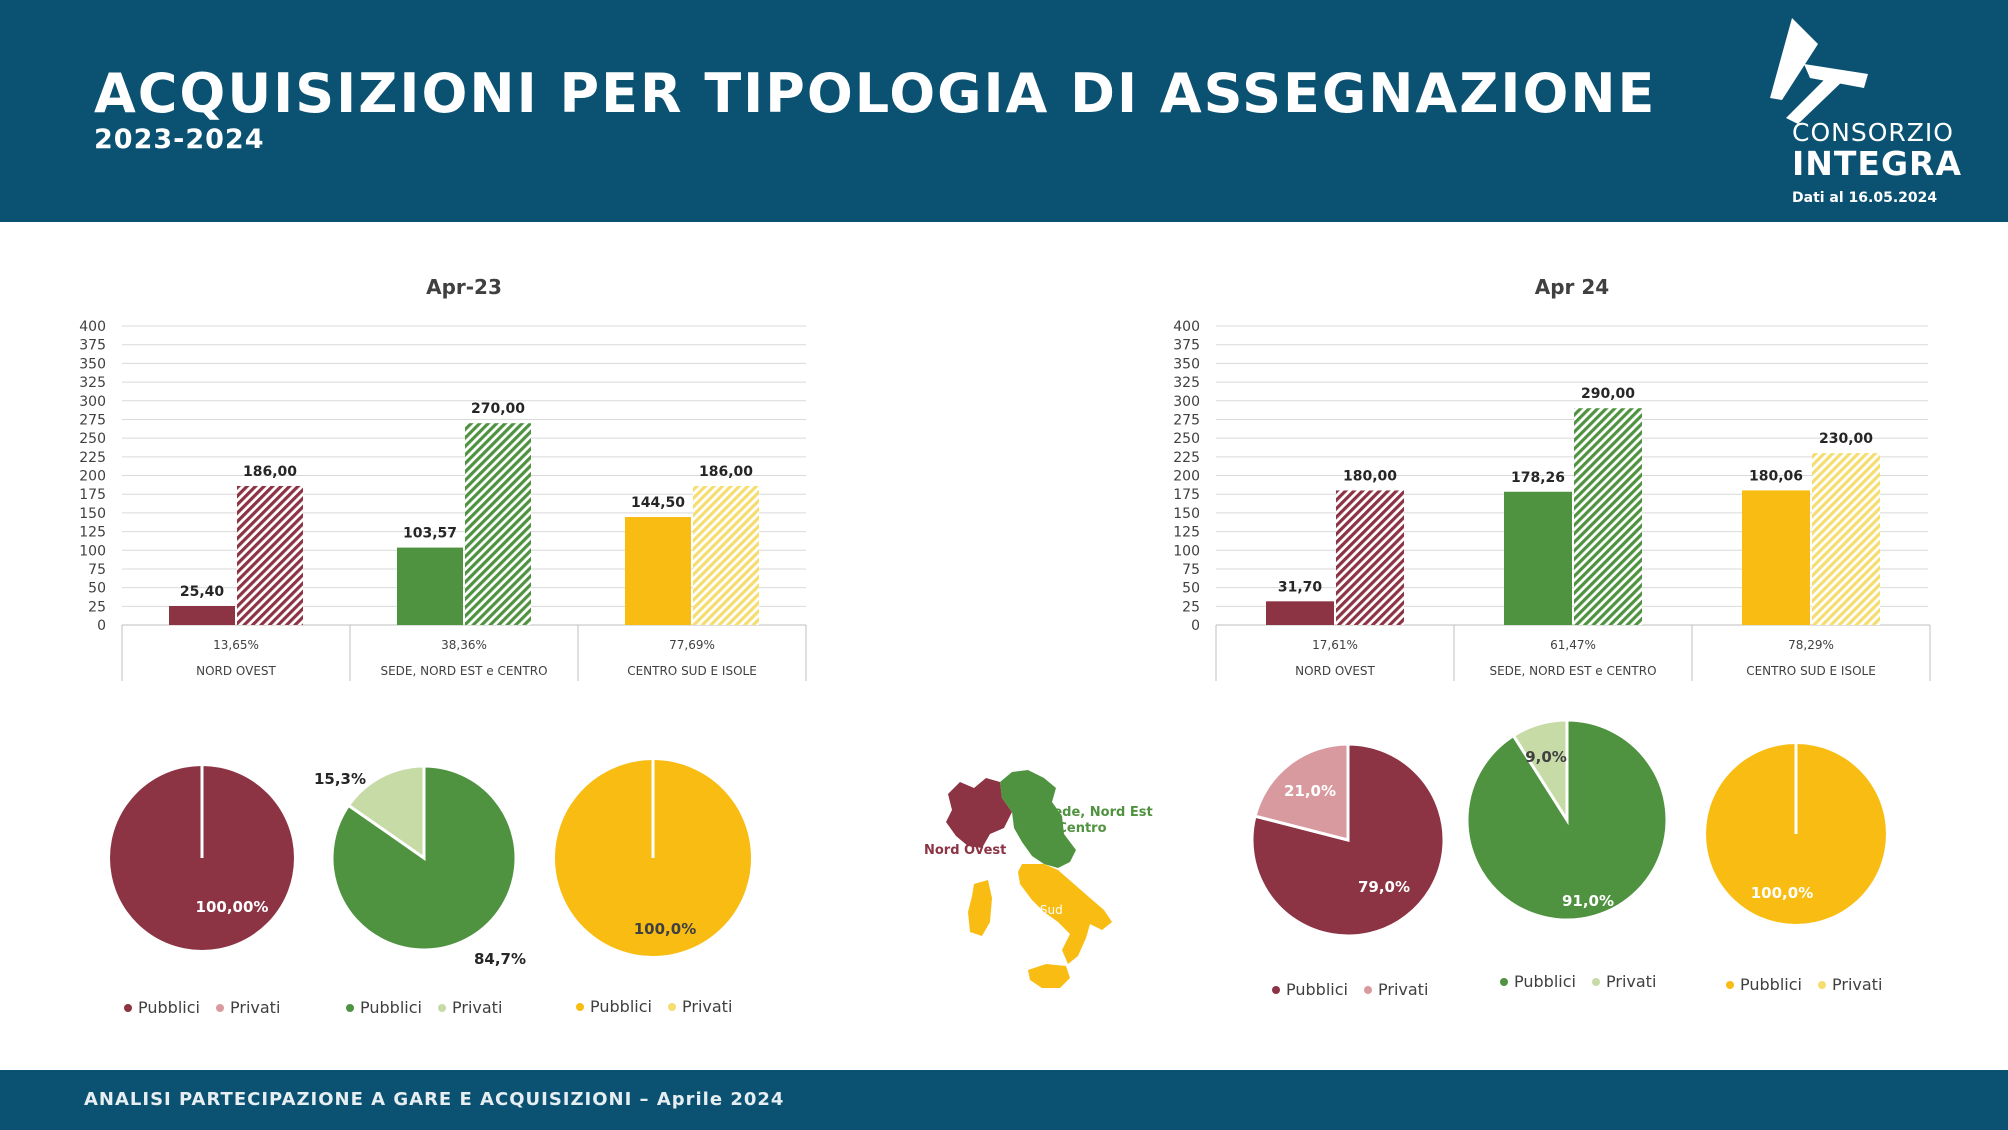 The height and width of the screenshot is (1130, 2008). What do you see at coordinates (980, 908) in the screenshot?
I see `map-region-sardegna` at bounding box center [980, 908].